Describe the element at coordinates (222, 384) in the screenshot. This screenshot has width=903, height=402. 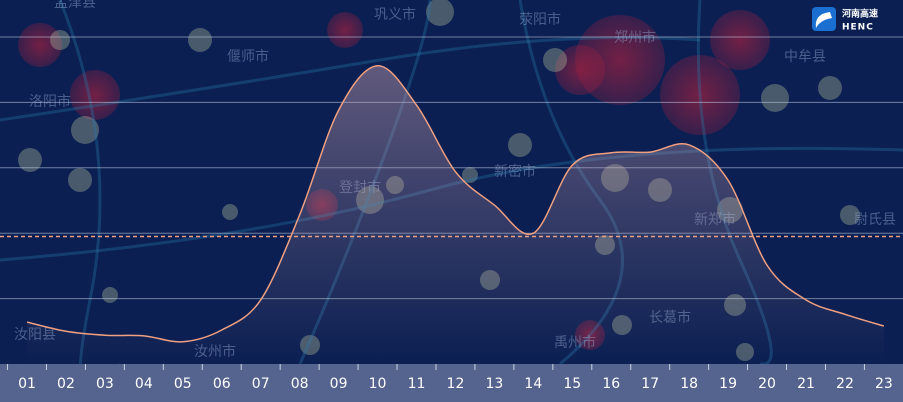
I see `x-tick-label: 06` at that location.